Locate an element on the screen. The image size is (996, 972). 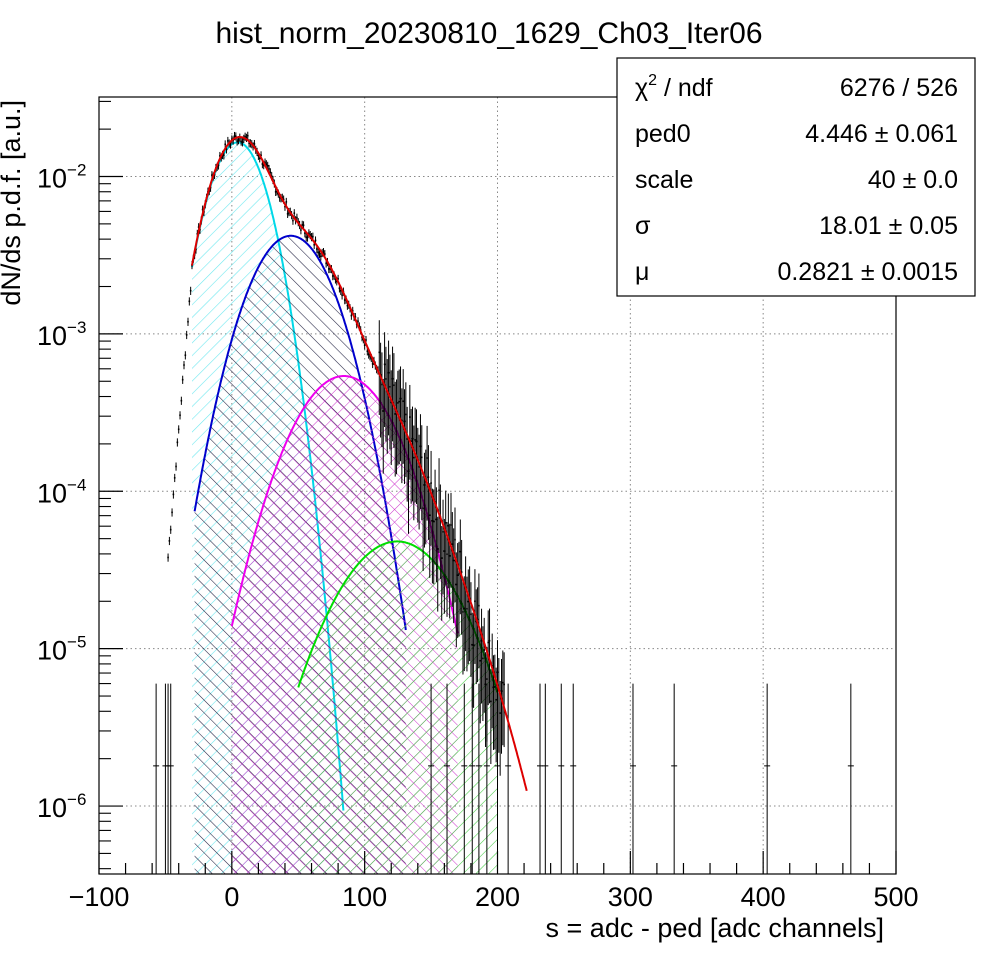
stats-value: 18.01 ± 0.05 is located at coordinates (888, 226).